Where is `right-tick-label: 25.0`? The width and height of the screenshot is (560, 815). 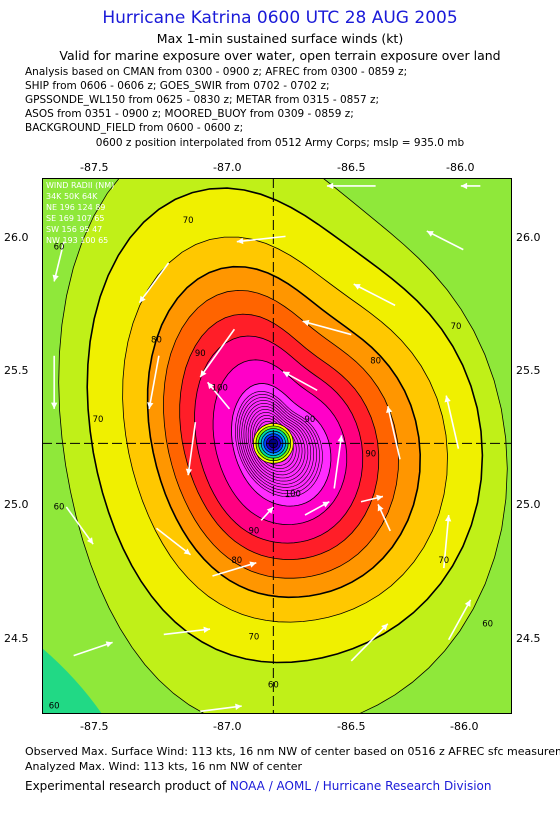
right-tick-label: 25.0 is located at coordinates (528, 504).